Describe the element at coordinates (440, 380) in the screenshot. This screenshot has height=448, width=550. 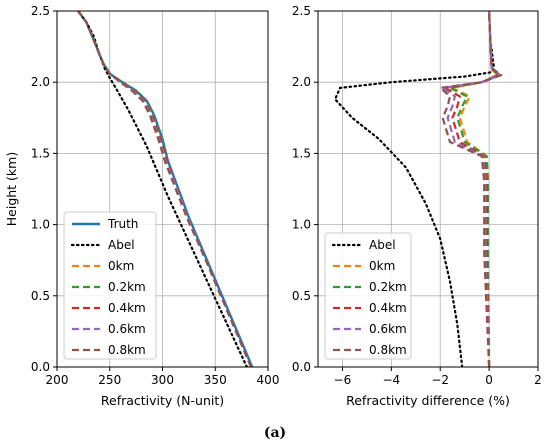
I see `x-tick-label: −2` at that location.